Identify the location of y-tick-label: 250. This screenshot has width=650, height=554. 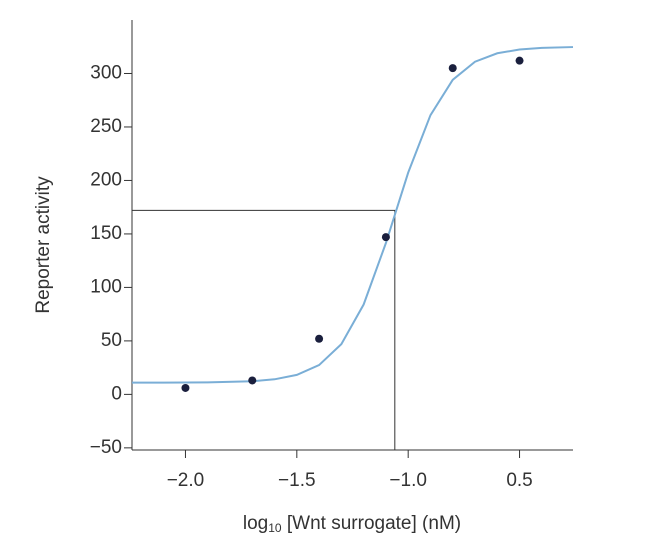
(106, 126).